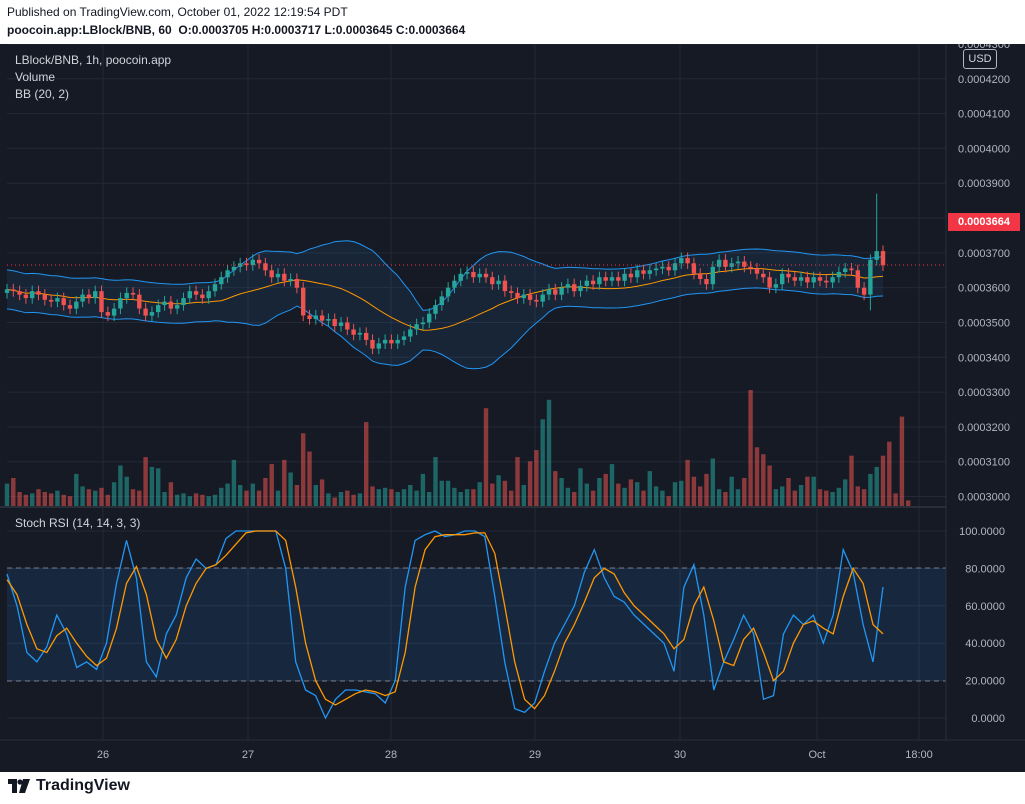  I want to click on currency-button: USD, so click(980, 59).